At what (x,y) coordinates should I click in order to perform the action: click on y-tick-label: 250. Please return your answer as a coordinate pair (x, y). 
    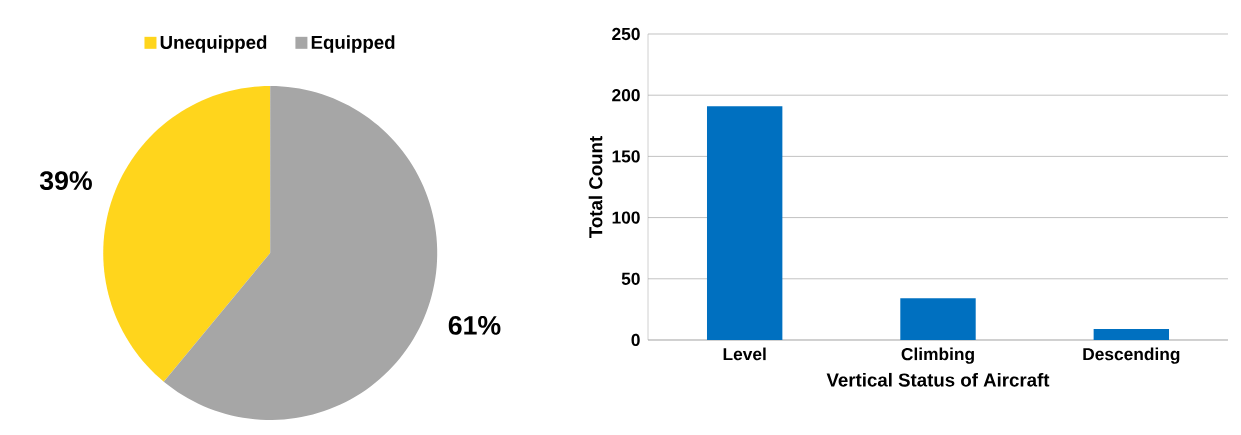
    Looking at the image, I should click on (626, 34).